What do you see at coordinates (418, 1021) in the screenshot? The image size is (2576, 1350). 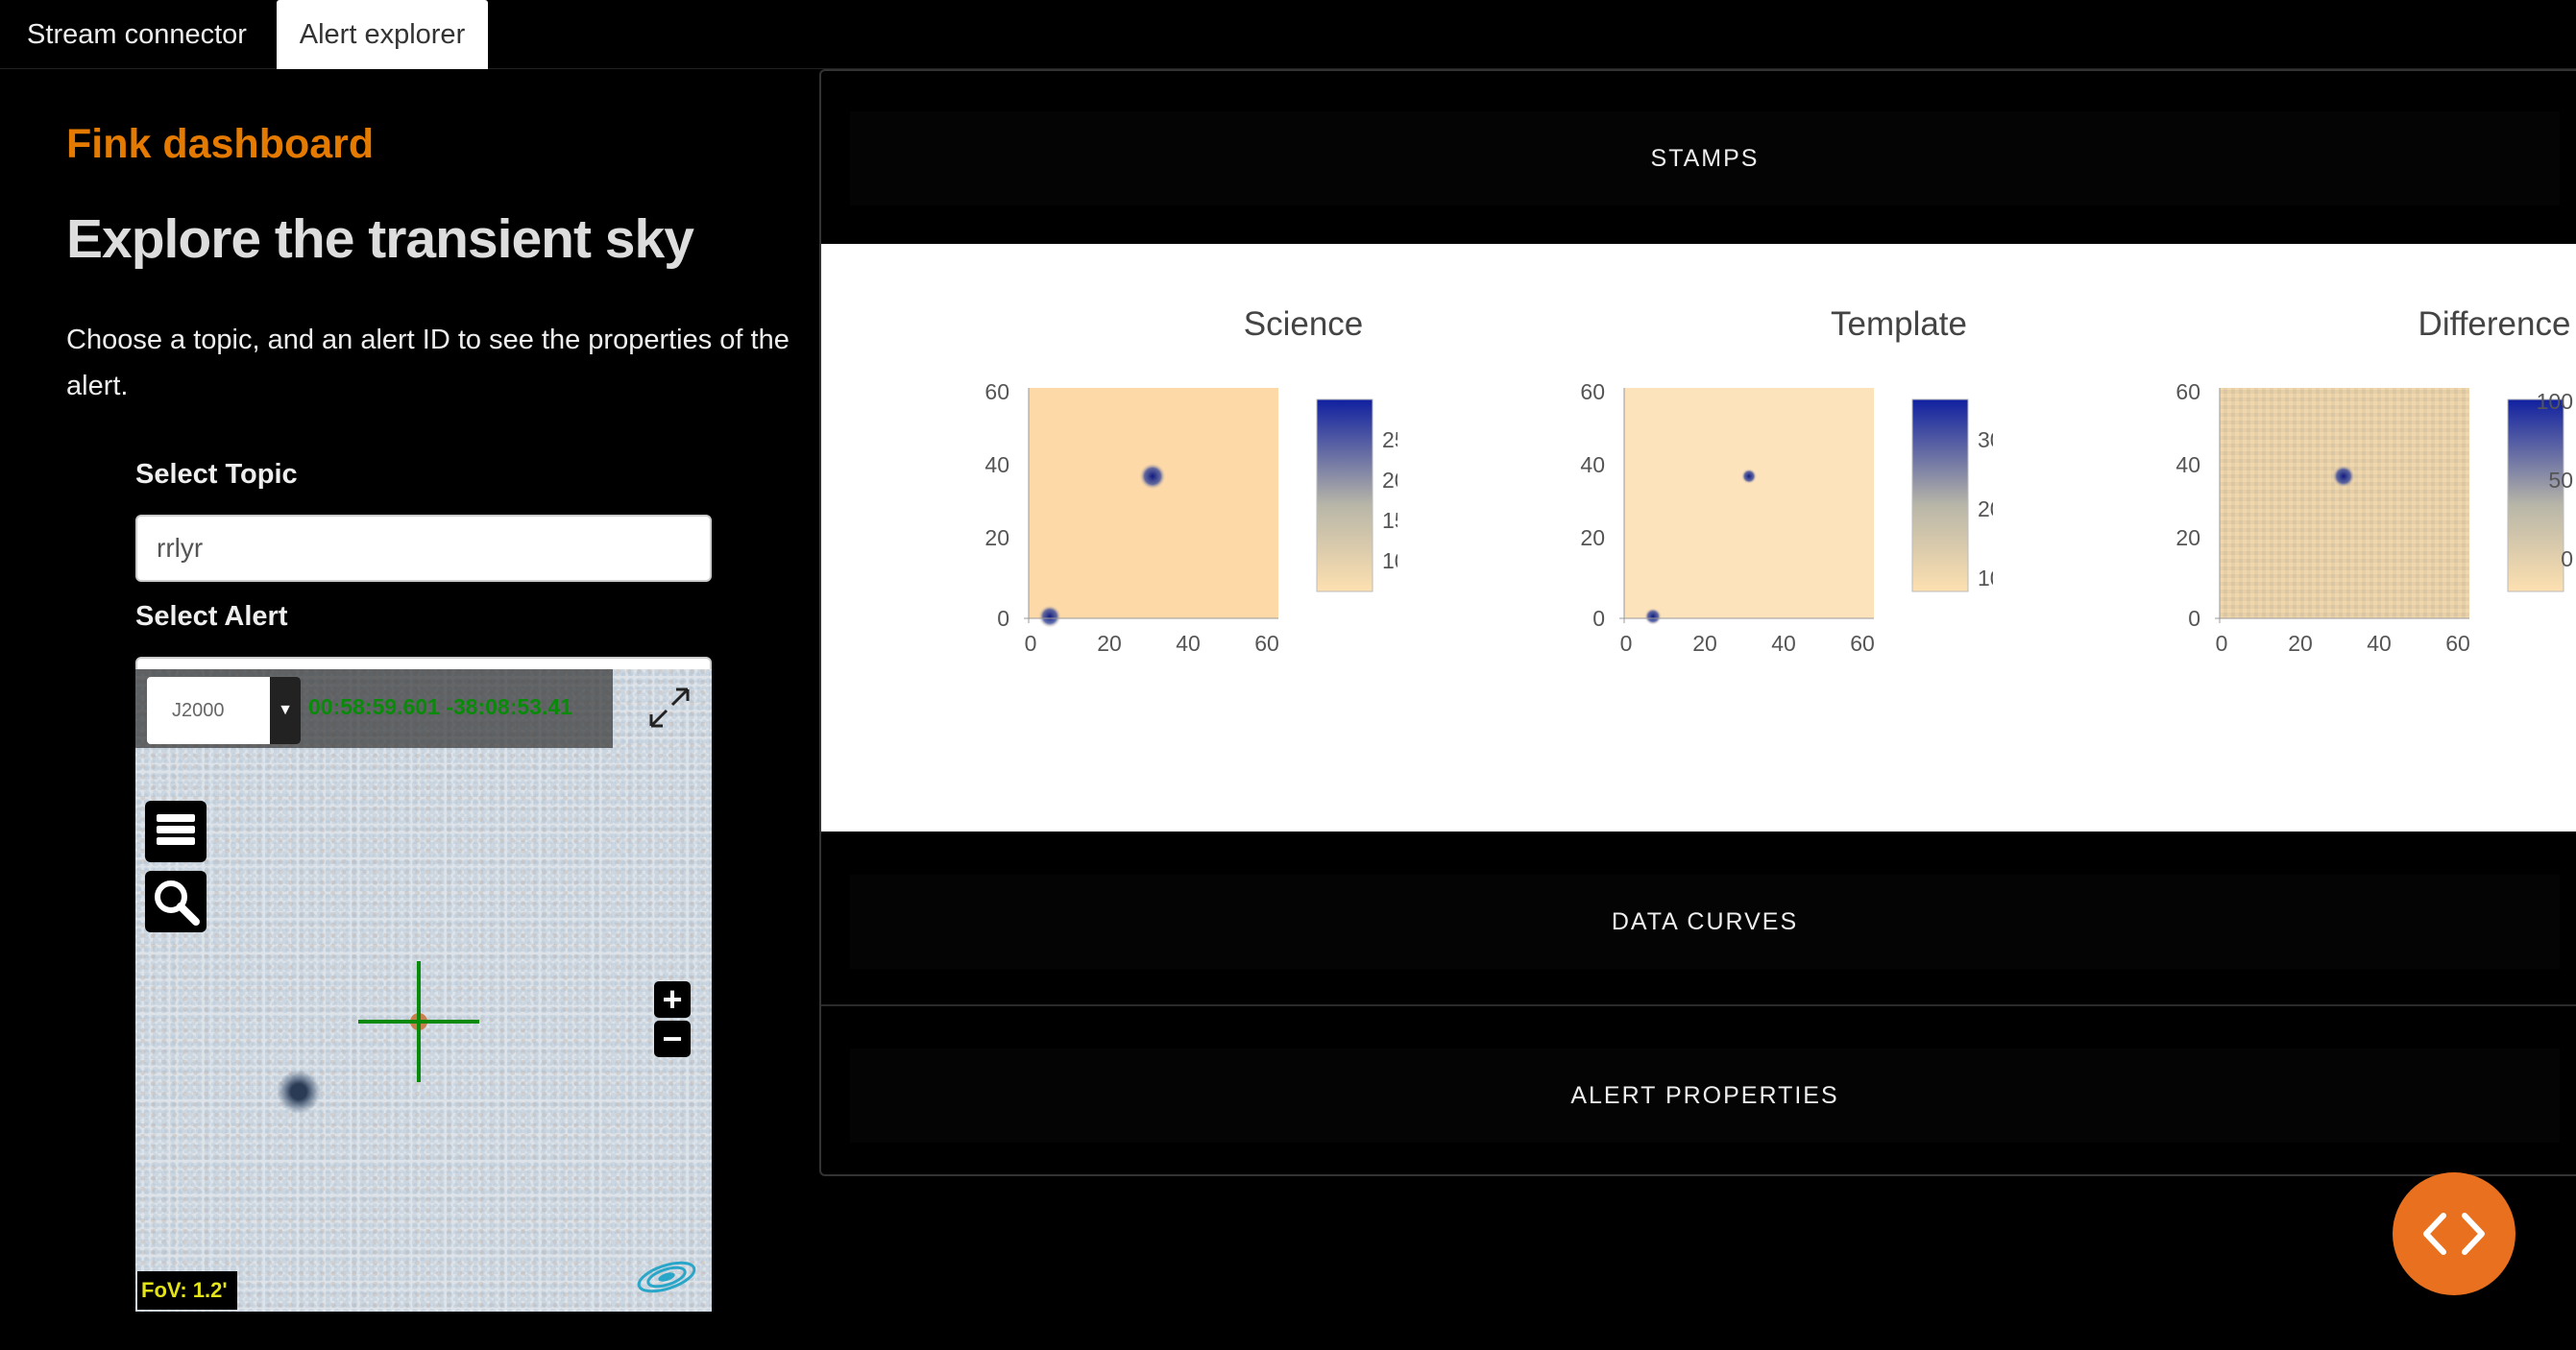 I see `target-crosshair-icon` at bounding box center [418, 1021].